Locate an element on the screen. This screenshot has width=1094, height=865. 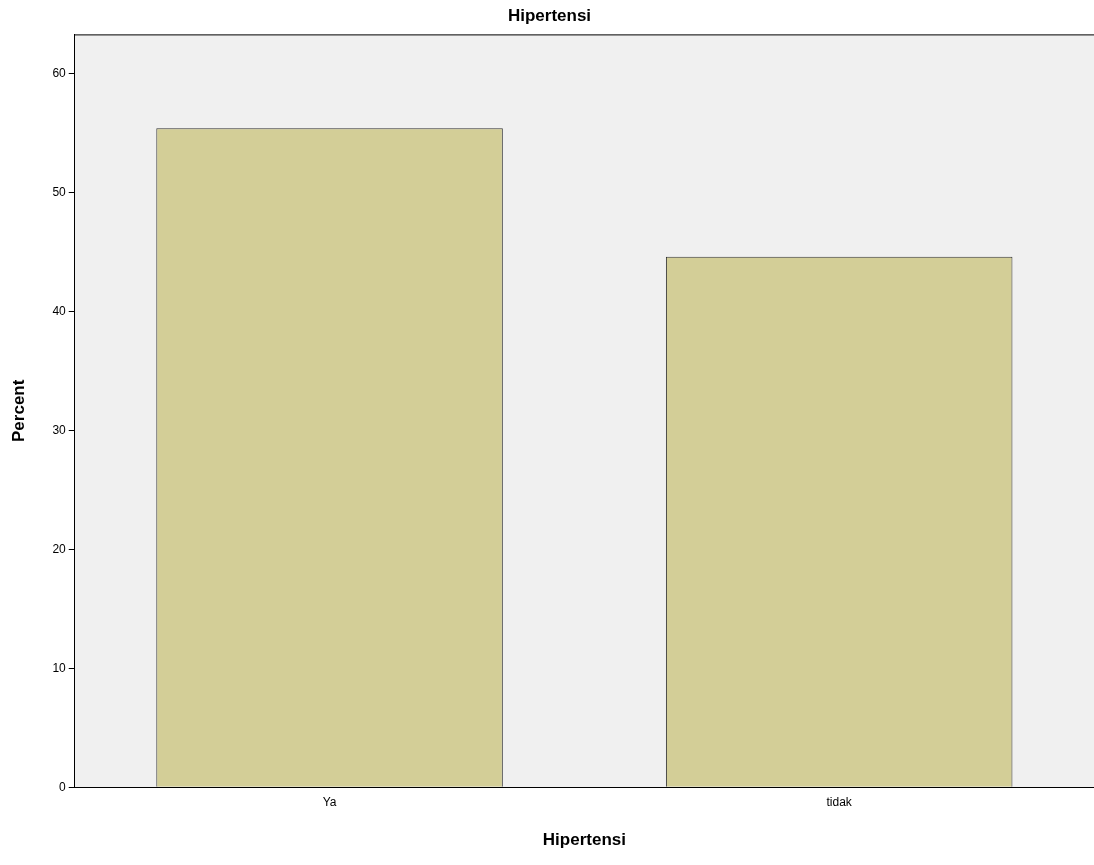
x-tick-label: tidak is located at coordinates (839, 801).